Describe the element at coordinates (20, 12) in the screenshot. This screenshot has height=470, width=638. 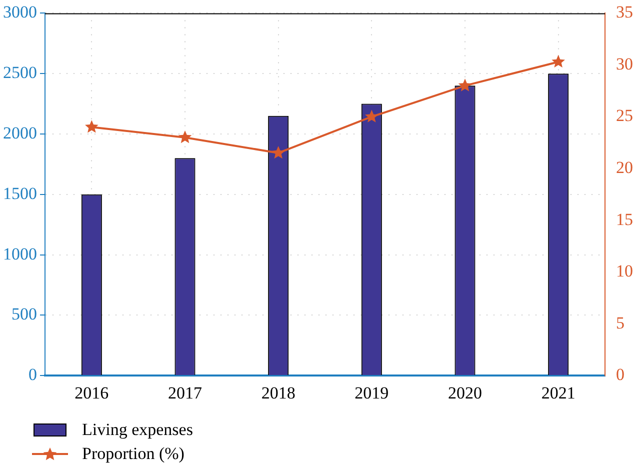
I see `y-tick-label: 3000` at that location.